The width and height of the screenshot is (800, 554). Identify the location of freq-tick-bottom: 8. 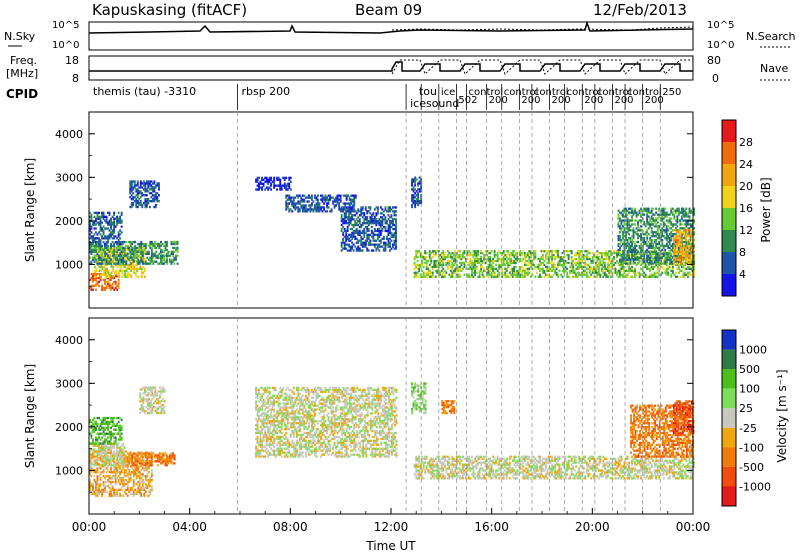
(75, 78).